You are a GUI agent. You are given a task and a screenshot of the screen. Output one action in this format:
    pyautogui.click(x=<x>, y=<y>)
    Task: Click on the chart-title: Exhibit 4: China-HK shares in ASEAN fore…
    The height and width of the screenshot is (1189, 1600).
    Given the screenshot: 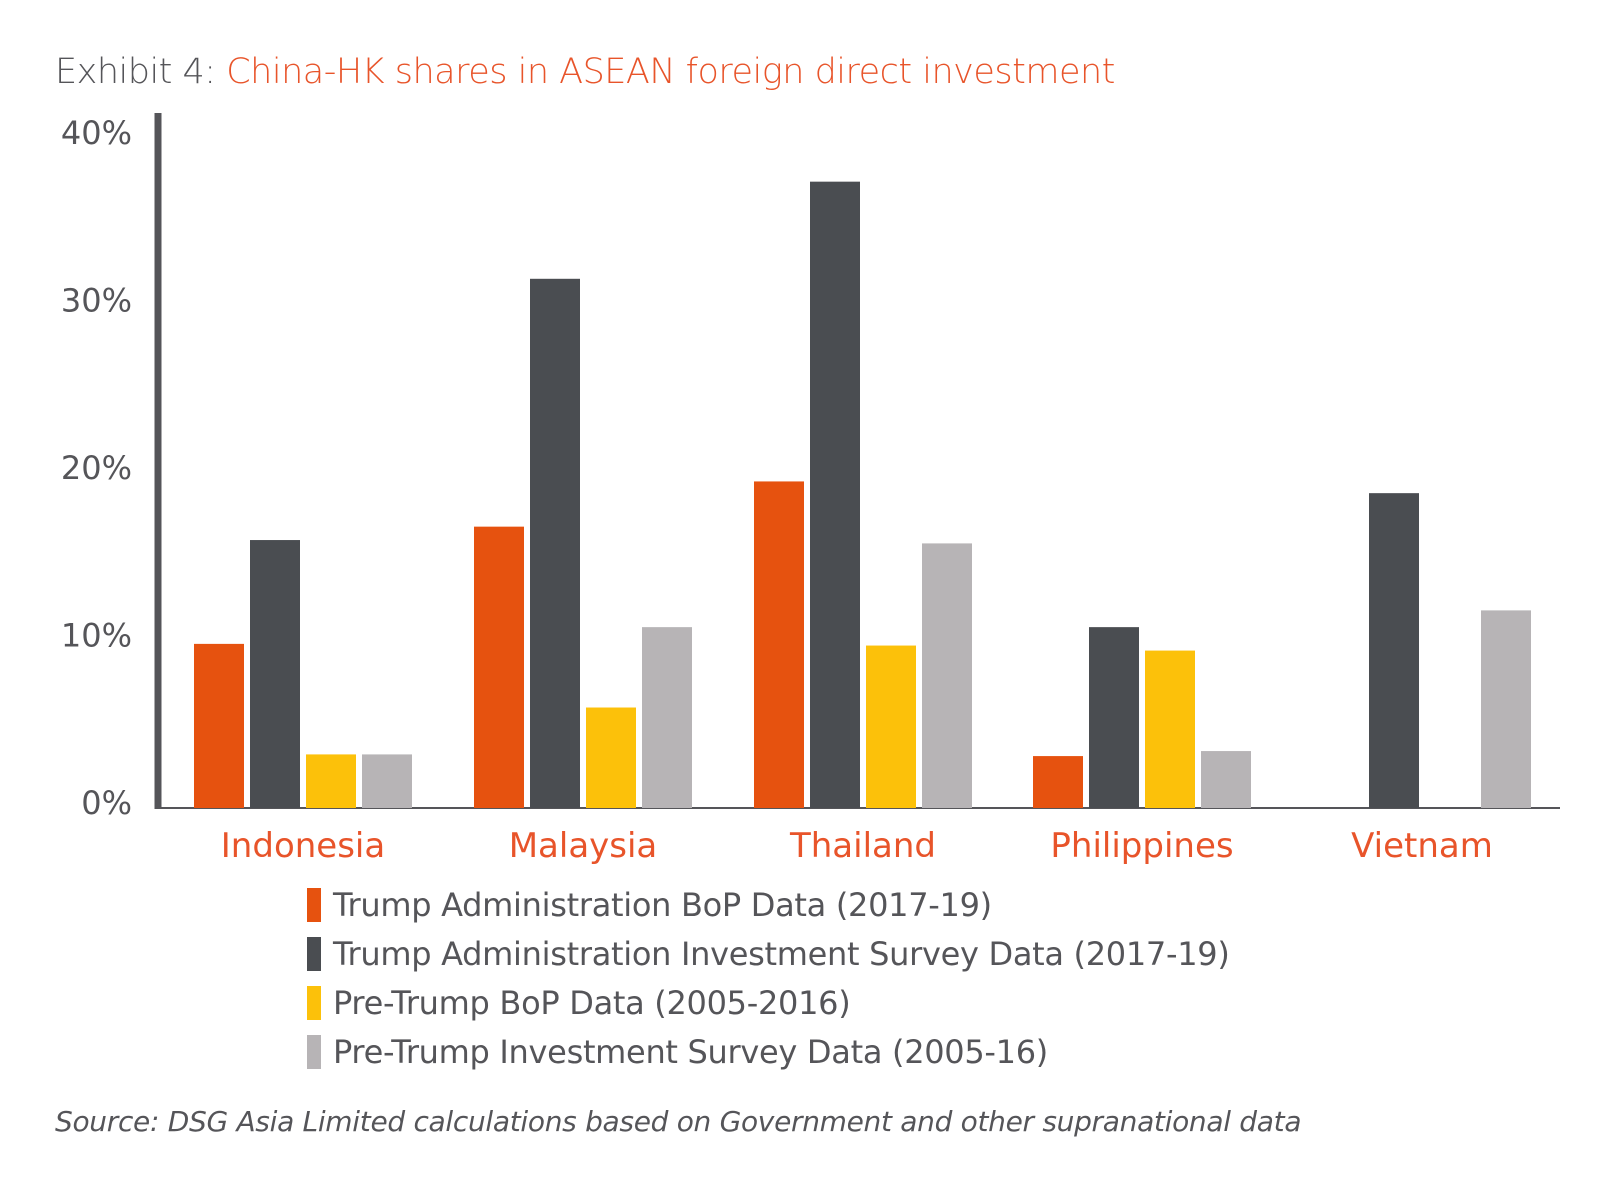 What is the action you would take?
    pyautogui.click(x=585, y=72)
    